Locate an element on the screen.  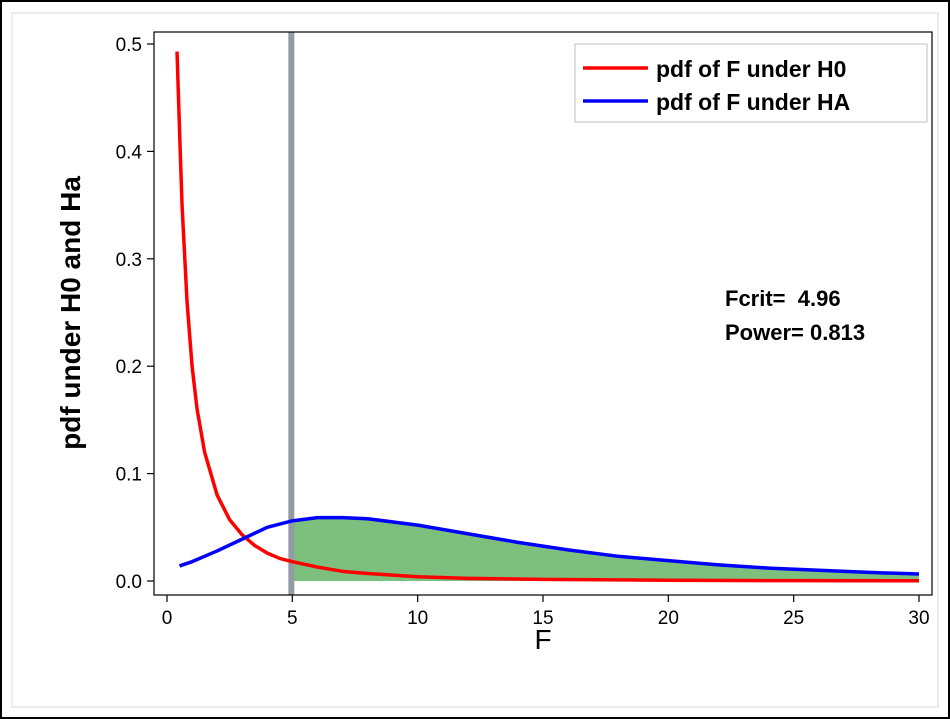
y-tick-label: 0.2 is located at coordinates (129, 367).